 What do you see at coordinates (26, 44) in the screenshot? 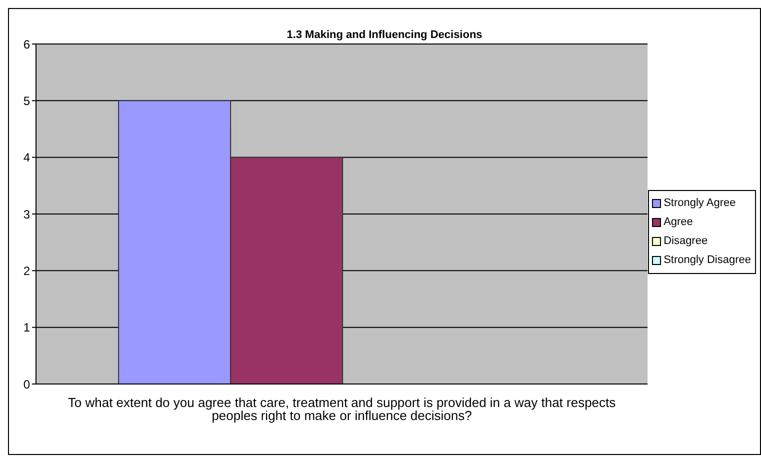
I see `y-tick-label: 6` at bounding box center [26, 44].